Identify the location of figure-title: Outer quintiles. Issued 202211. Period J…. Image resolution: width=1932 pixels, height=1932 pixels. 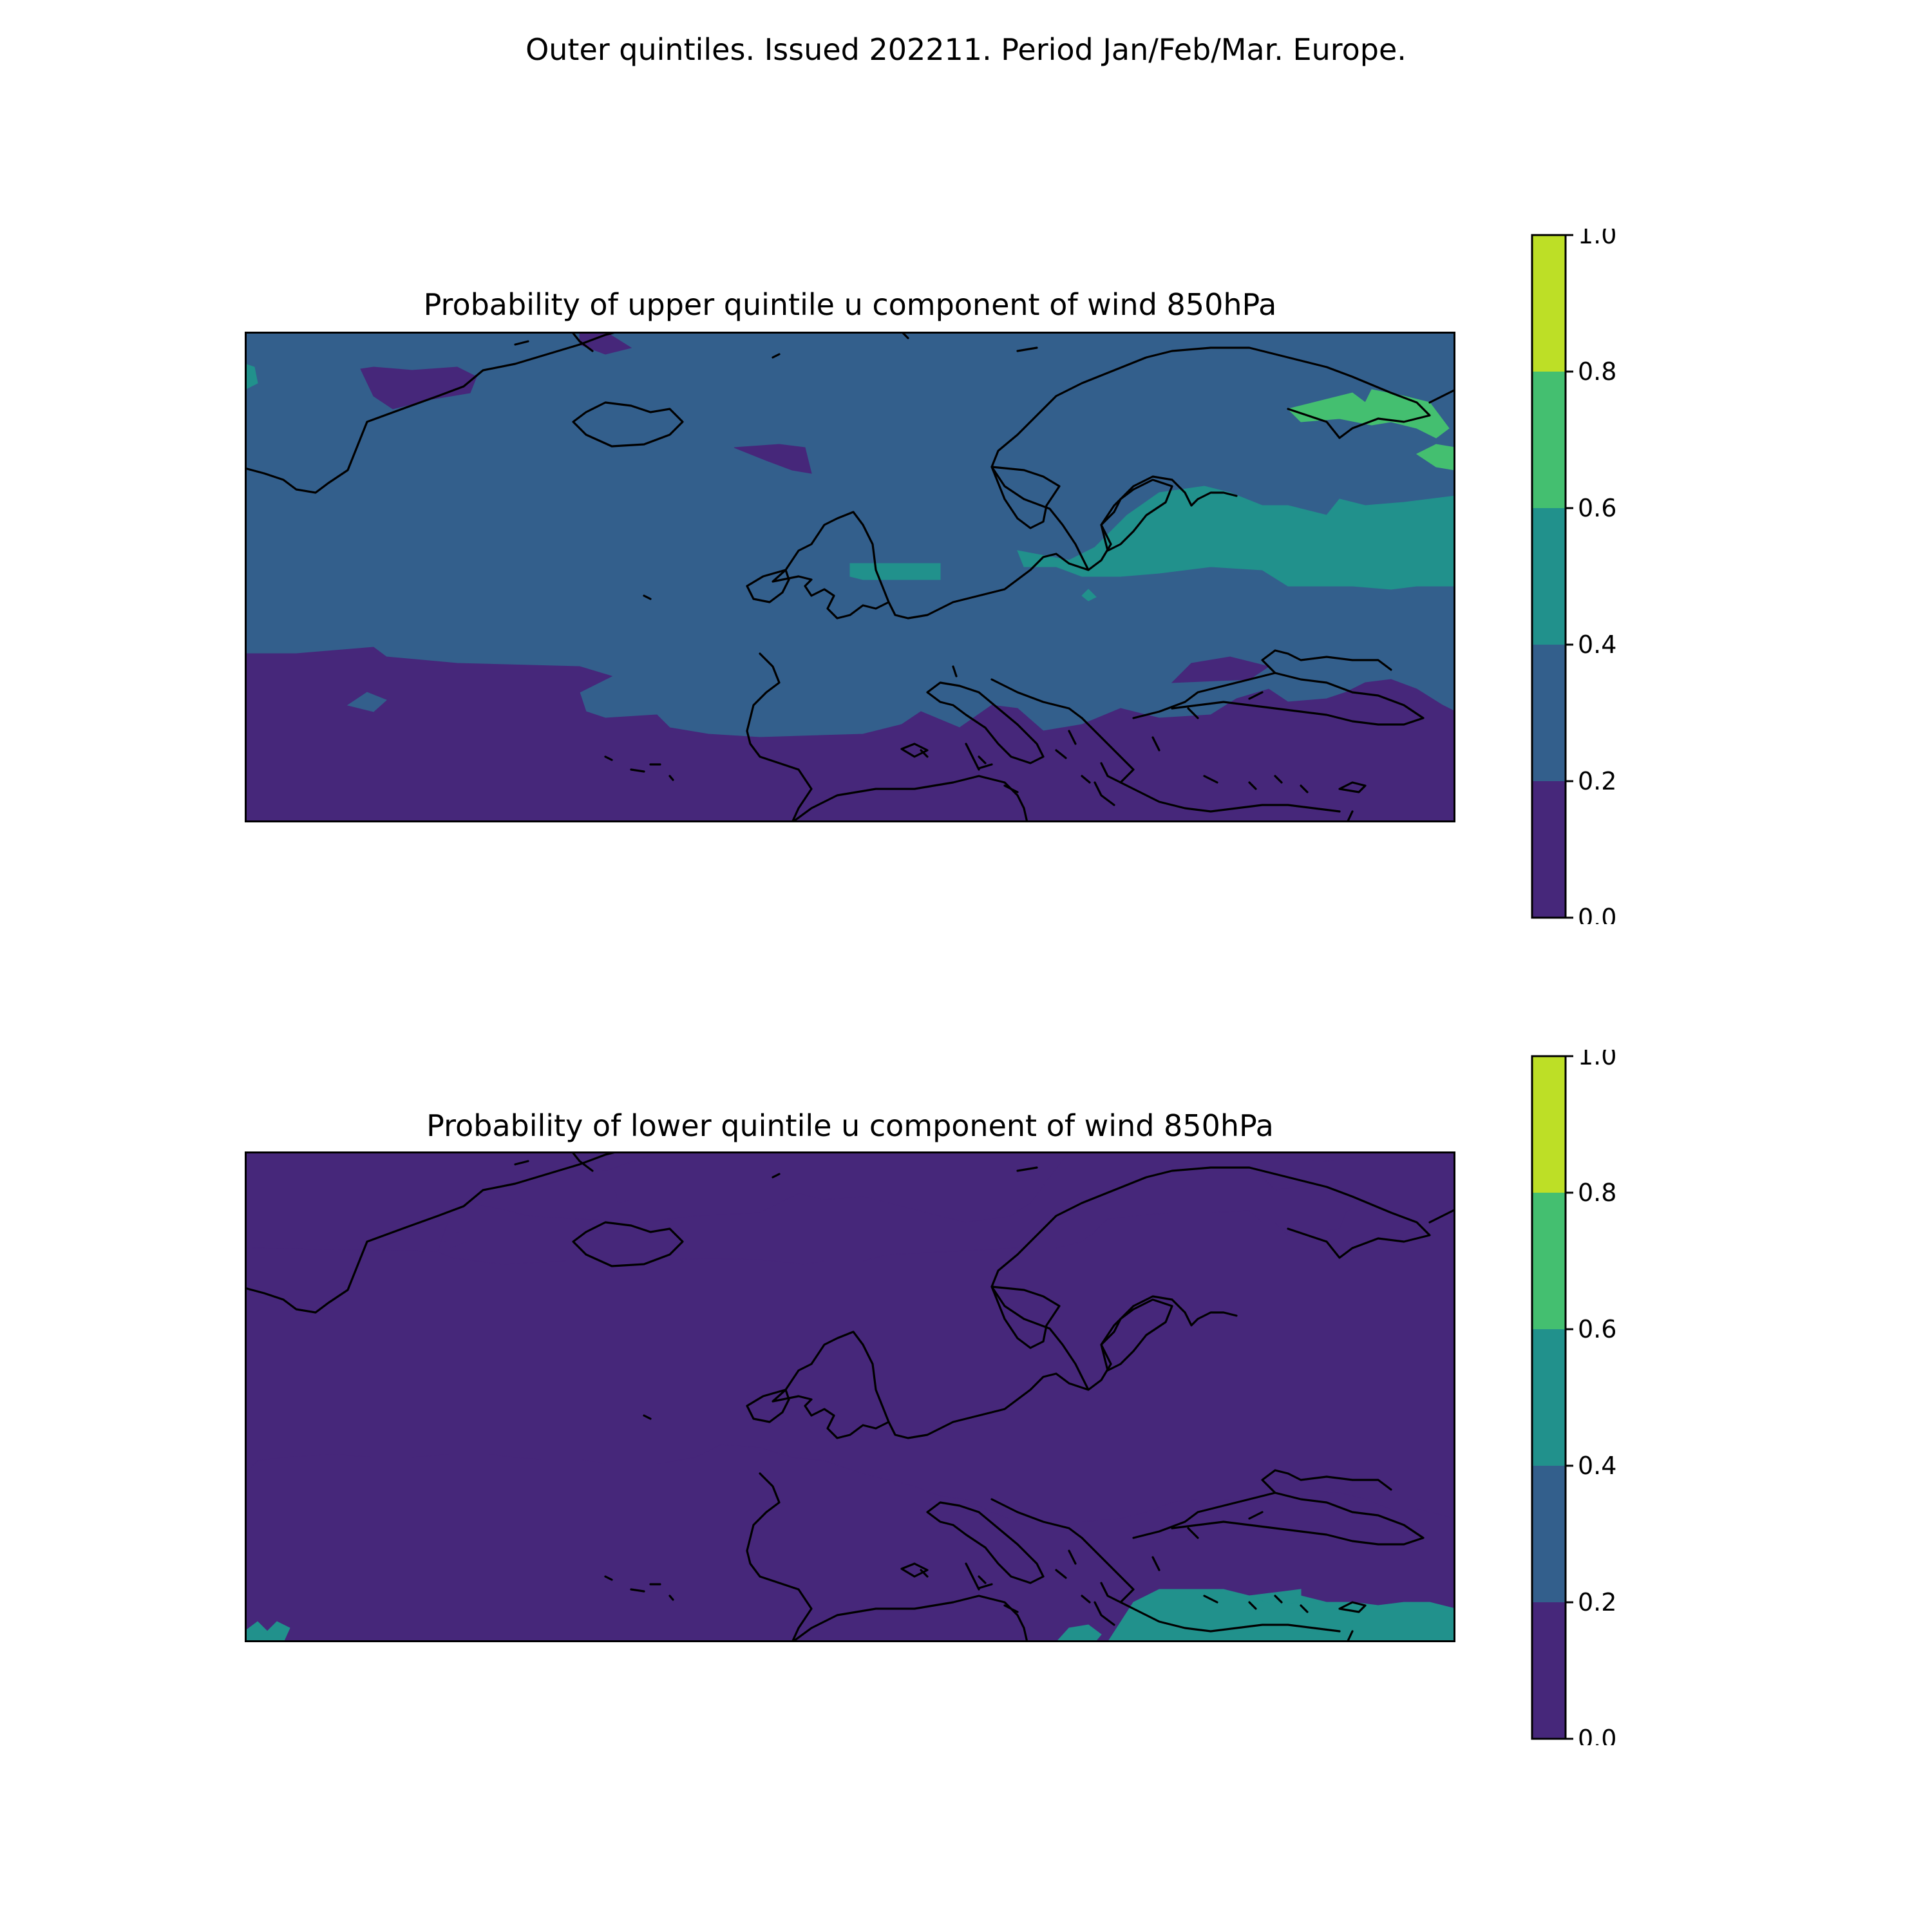
(966, 50).